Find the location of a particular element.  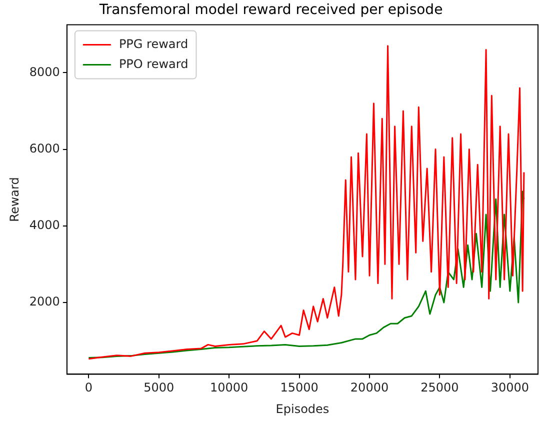

x-tick-label: 25000 is located at coordinates (439, 387).